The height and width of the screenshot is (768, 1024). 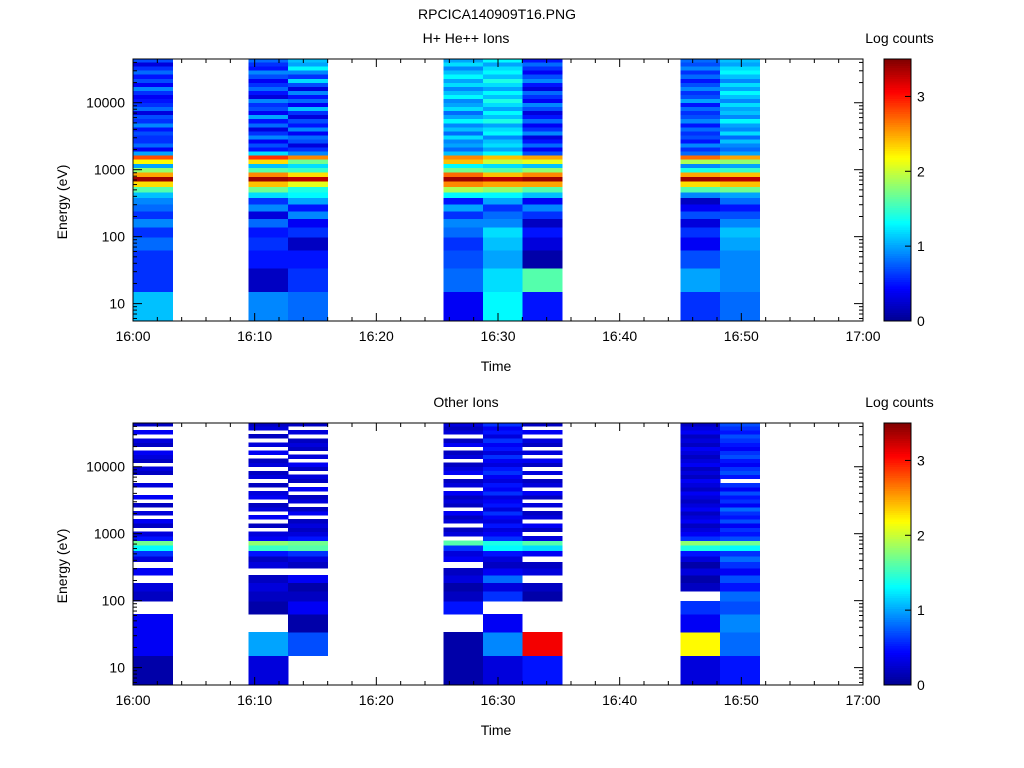 What do you see at coordinates (117, 304) in the screenshot?
I see `y-tick-label: 10` at bounding box center [117, 304].